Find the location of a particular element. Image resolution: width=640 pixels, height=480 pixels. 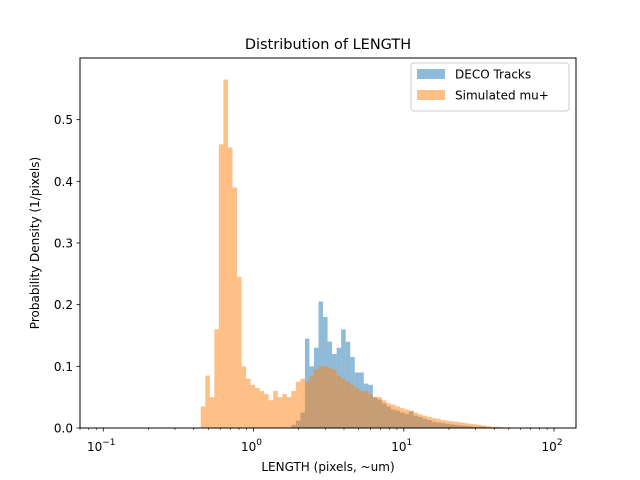

y-tick-label: 0.4 is located at coordinates (63, 182).